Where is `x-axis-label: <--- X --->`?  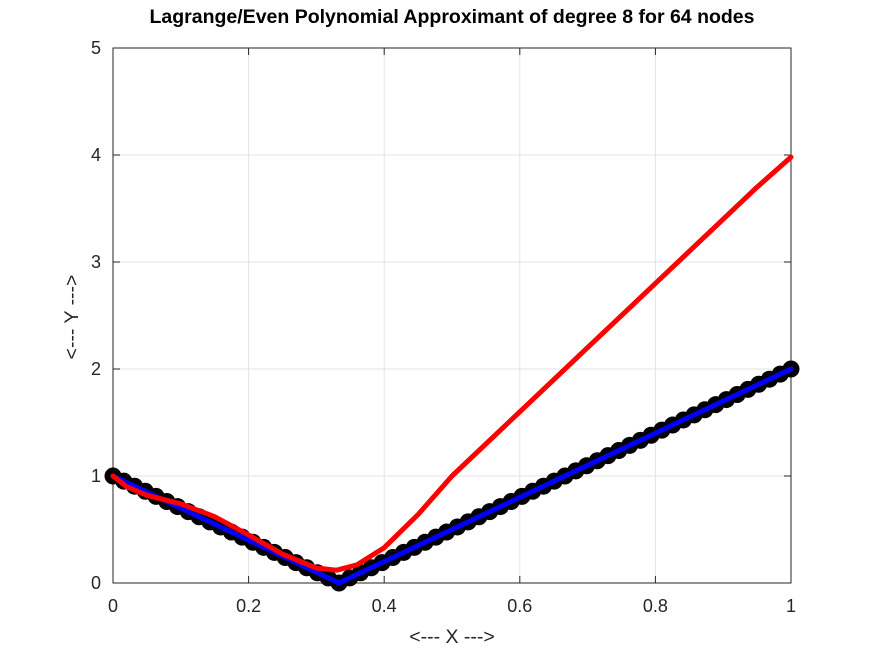
x-axis-label: <--- X ---> is located at coordinates (452, 637).